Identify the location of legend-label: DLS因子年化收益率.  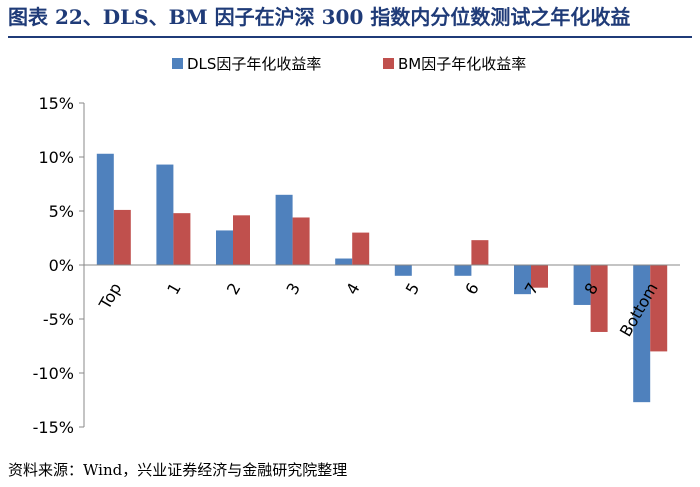
(254, 64).